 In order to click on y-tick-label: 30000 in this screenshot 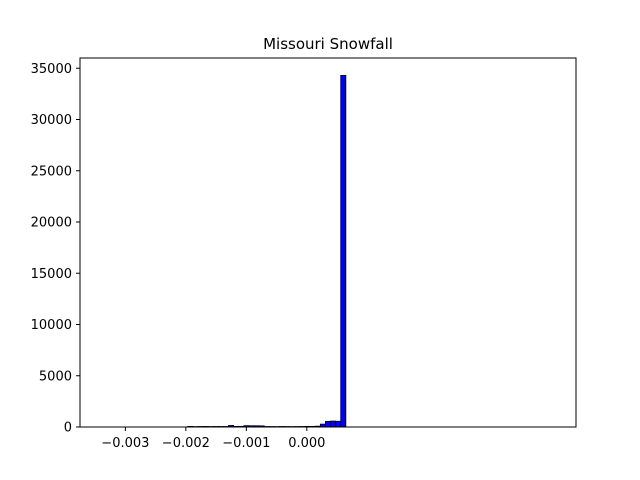, I will do `click(51, 120)`.